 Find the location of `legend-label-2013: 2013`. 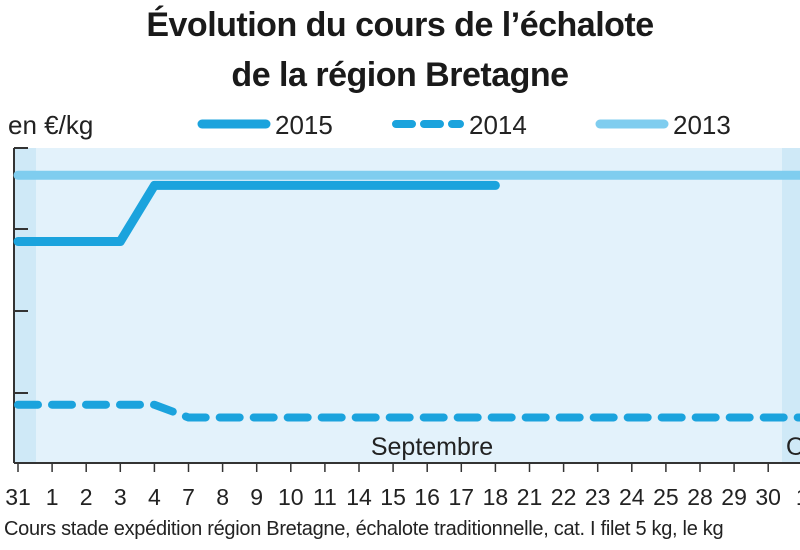

legend-label-2013: 2013 is located at coordinates (702, 125).